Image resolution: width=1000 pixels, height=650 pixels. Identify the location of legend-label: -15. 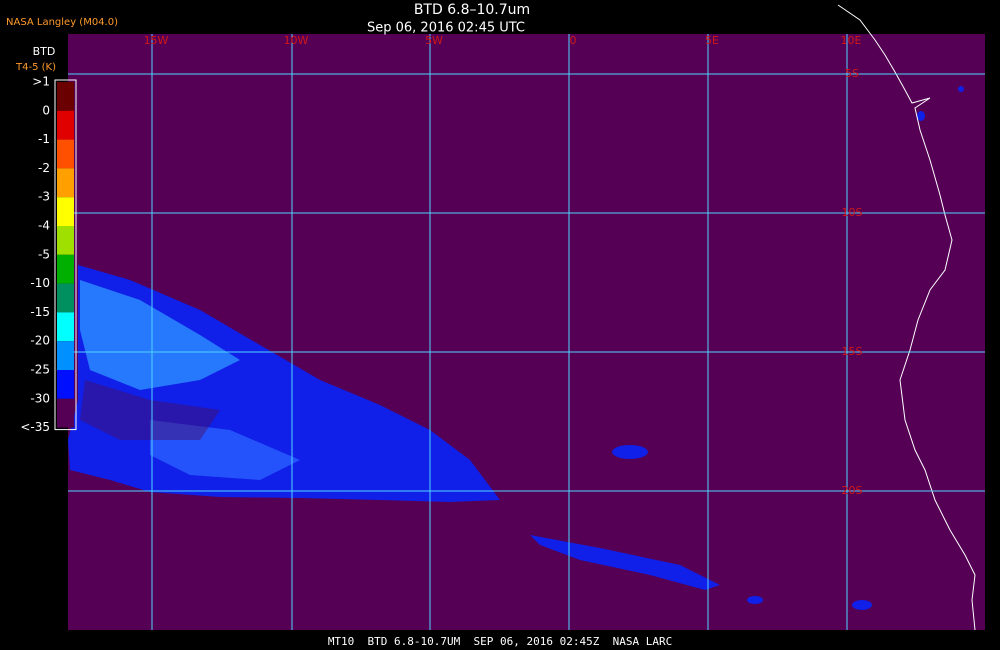
(40, 312).